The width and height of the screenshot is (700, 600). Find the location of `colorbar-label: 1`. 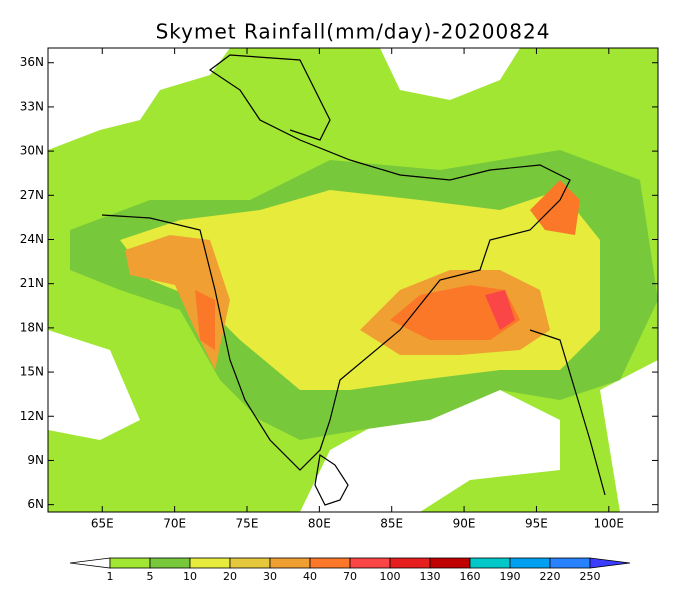

colorbar-label: 1 is located at coordinates (110, 576).